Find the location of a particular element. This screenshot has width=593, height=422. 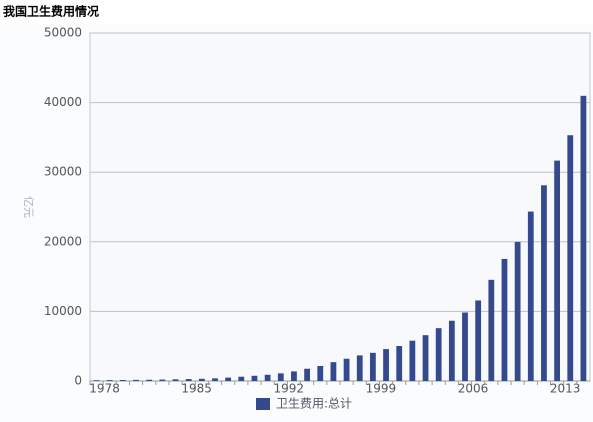

y-tick-label: 20000 is located at coordinates (63, 241).